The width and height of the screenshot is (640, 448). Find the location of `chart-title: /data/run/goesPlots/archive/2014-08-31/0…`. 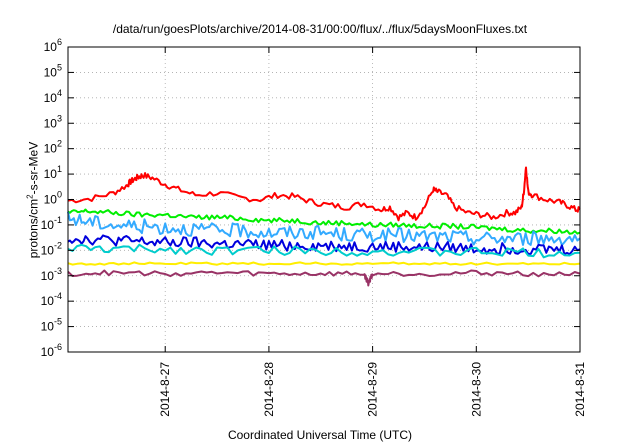

chart-title: /data/run/goesPlots/archive/2014-08-31/0… is located at coordinates (320, 29).